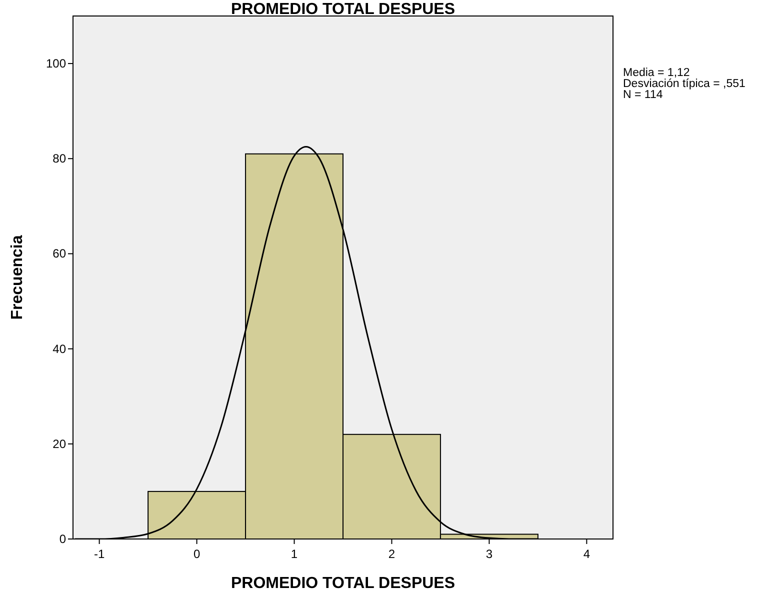  Describe the element at coordinates (99, 554) in the screenshot. I see `x-tick-label: -1` at that location.